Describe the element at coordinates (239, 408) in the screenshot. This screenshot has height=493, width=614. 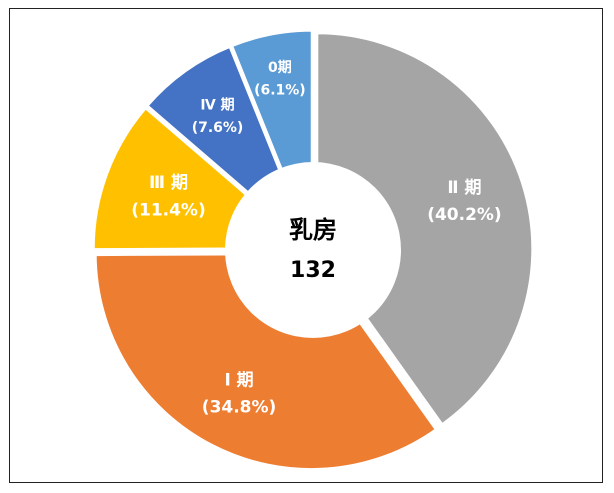
I see `slice-percent-label: (34.8%)` at that location.